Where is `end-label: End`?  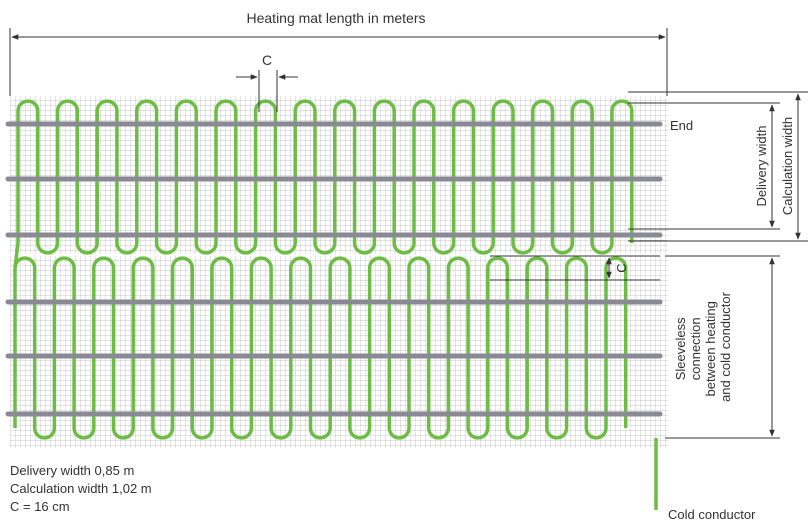
end-label: End is located at coordinates (681, 125).